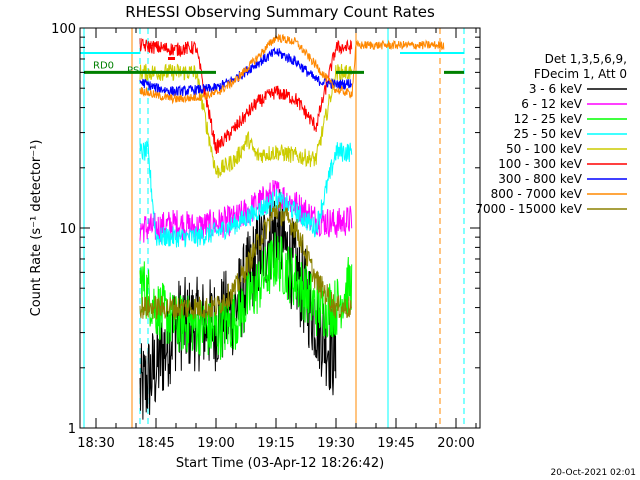  What do you see at coordinates (133, 70) in the screenshot?
I see `ps-label: PS` at bounding box center [133, 70].